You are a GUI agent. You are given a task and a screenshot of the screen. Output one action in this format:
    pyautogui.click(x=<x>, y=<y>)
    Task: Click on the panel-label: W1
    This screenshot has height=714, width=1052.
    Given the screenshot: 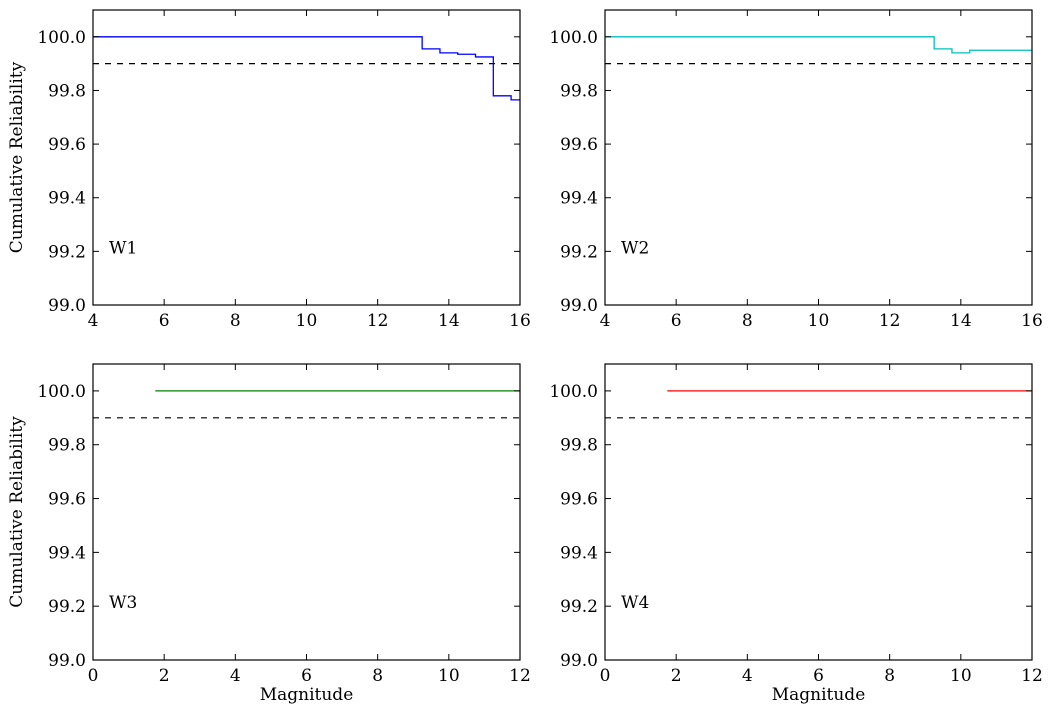 What is the action you would take?
    pyautogui.click(x=123, y=248)
    